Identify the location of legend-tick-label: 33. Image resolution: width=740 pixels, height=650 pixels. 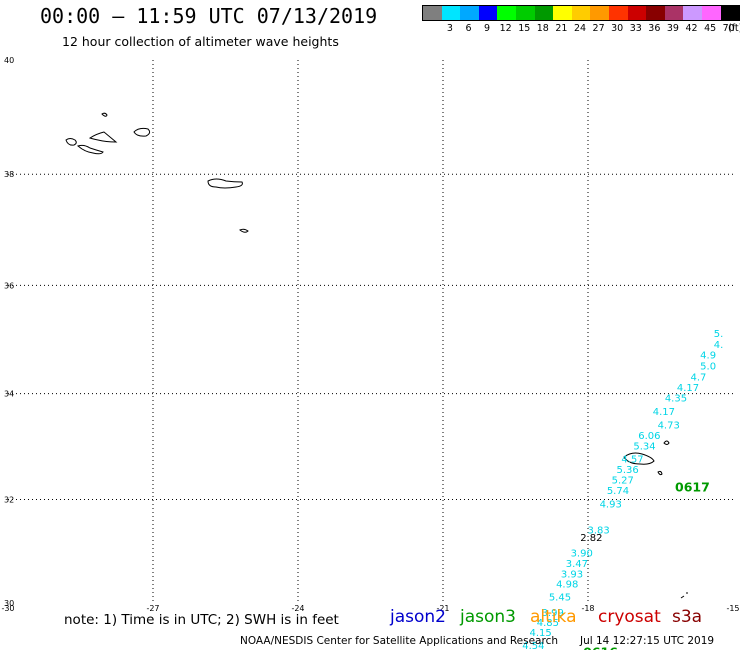
(635, 28).